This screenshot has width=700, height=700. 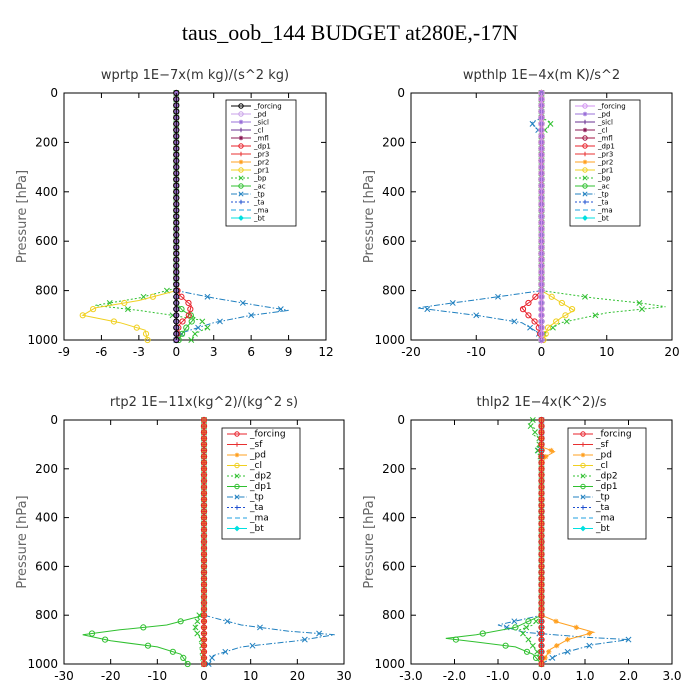 What do you see at coordinates (46, 142) in the screenshot?
I see `y-tick-label: 200` at bounding box center [46, 142].